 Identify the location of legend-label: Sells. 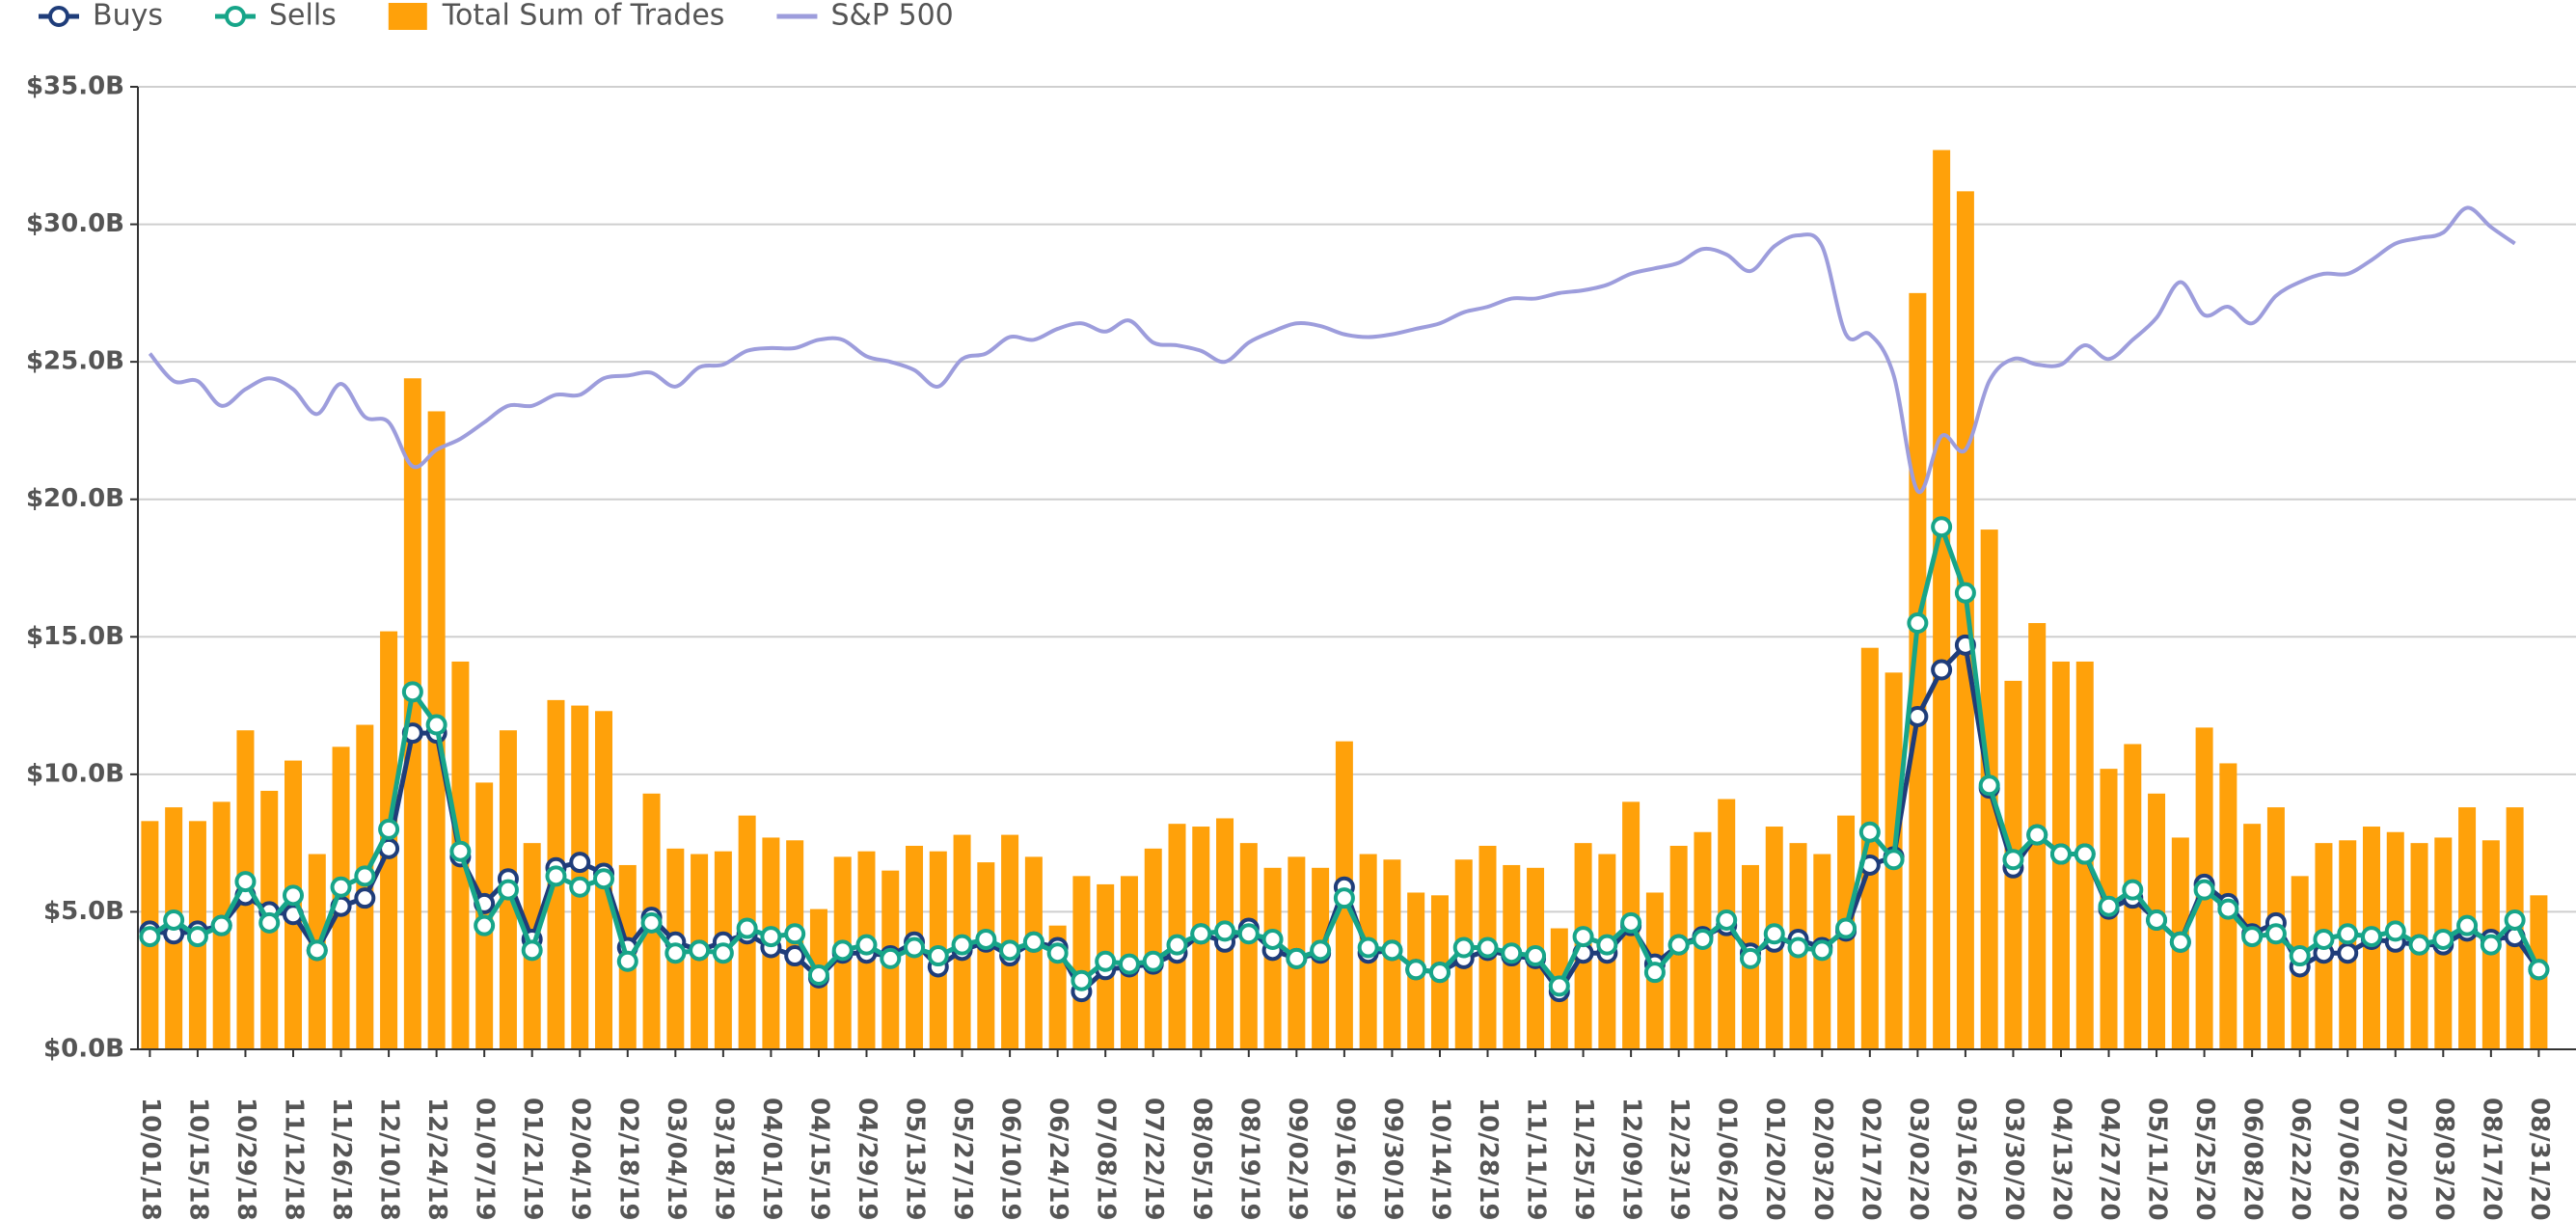
(303, 16).